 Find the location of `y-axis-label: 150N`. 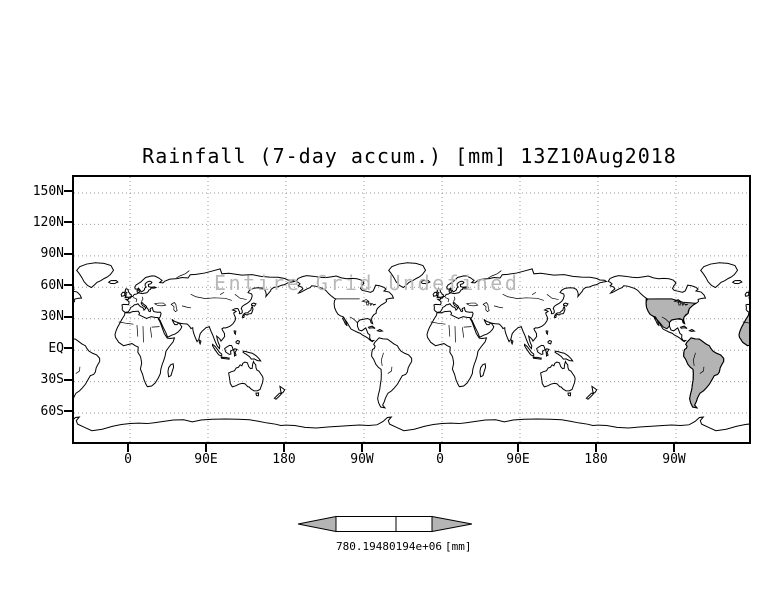

y-axis-label: 150N is located at coordinates (48, 191).